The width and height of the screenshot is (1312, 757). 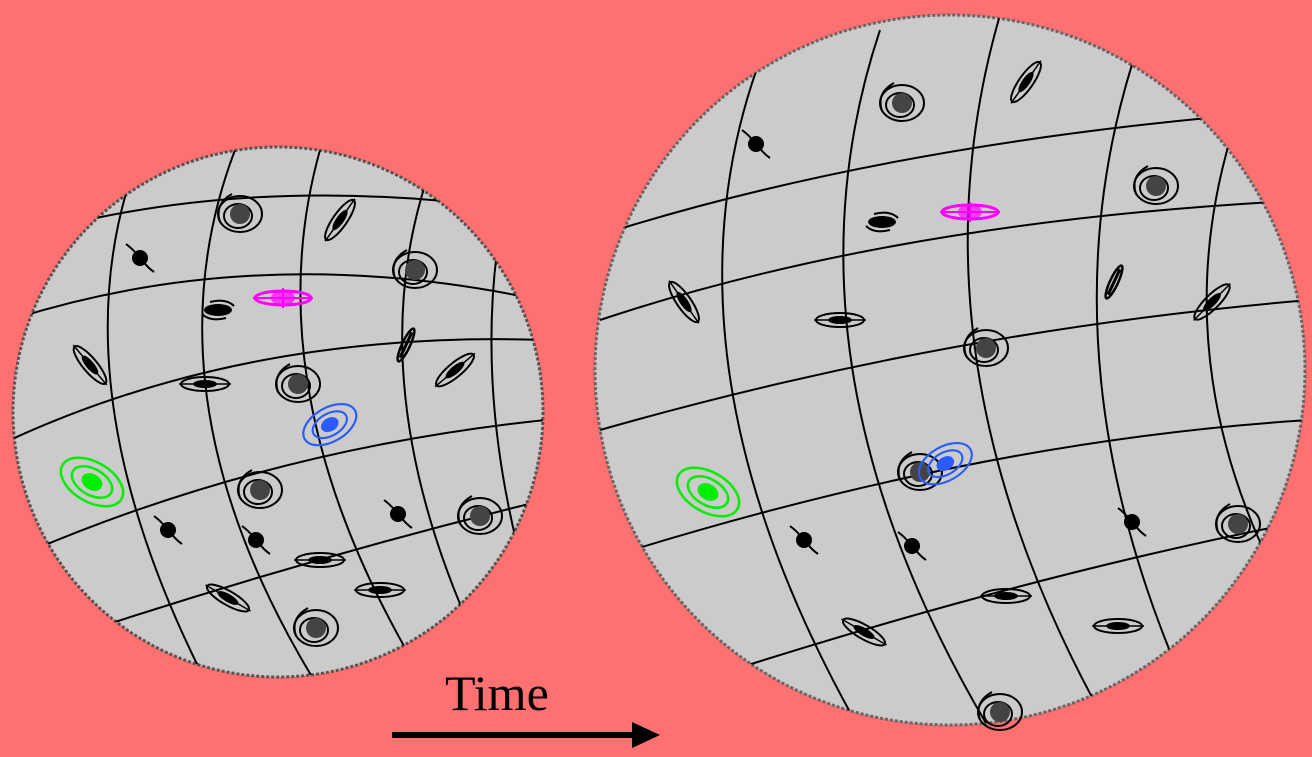 What do you see at coordinates (497, 693) in the screenshot?
I see `time-label: Time` at bounding box center [497, 693].